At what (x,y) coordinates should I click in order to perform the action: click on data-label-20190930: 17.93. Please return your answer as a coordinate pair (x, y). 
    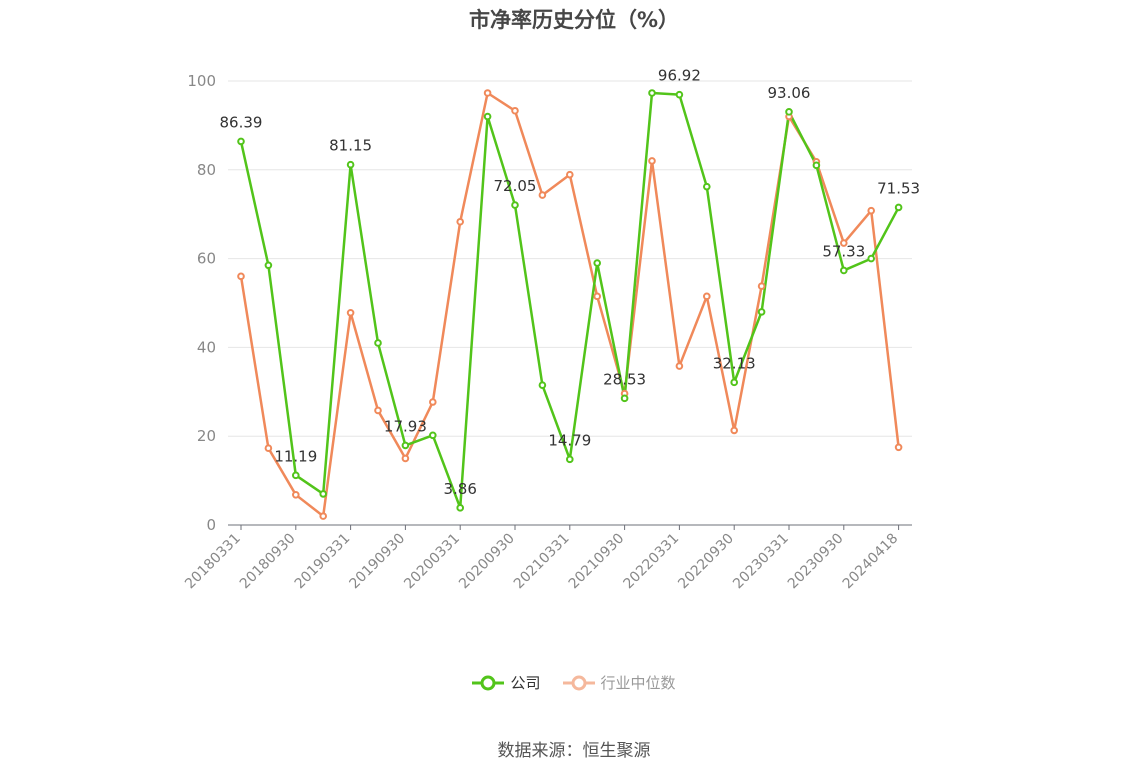
    Looking at the image, I should click on (405, 426).